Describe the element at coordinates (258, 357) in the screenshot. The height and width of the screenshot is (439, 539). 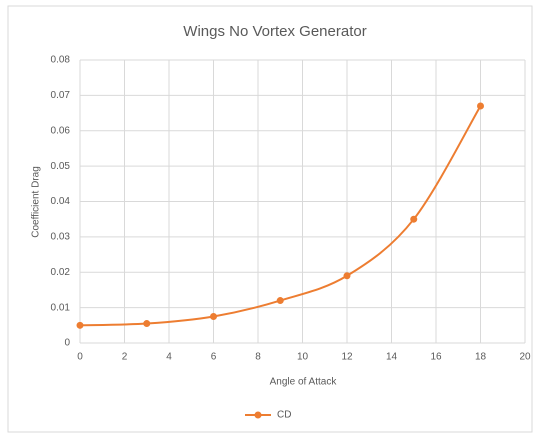
I see `x-tick-label: 8` at that location.